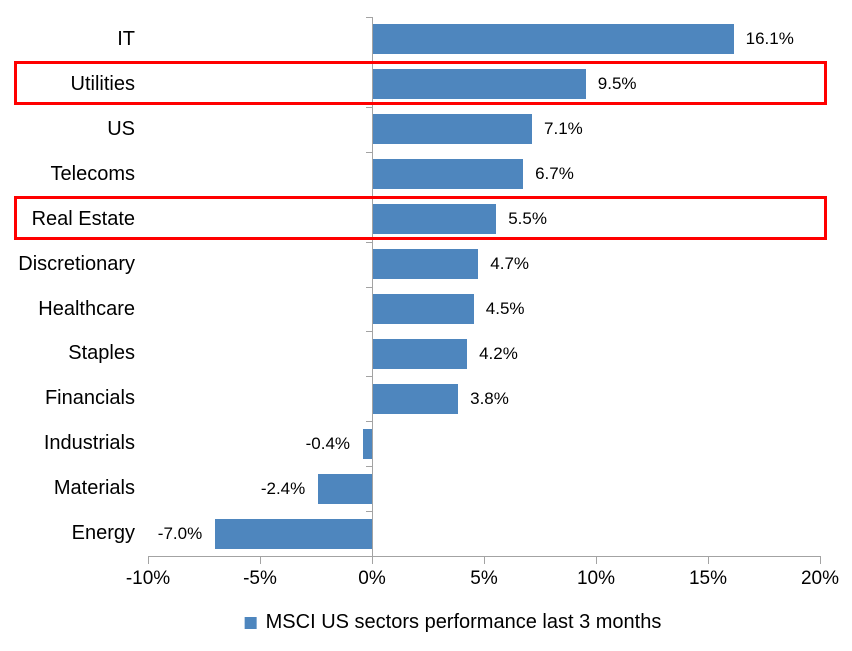 This screenshot has width=852, height=651. What do you see at coordinates (83, 218) in the screenshot?
I see `category-label: Real Estate` at bounding box center [83, 218].